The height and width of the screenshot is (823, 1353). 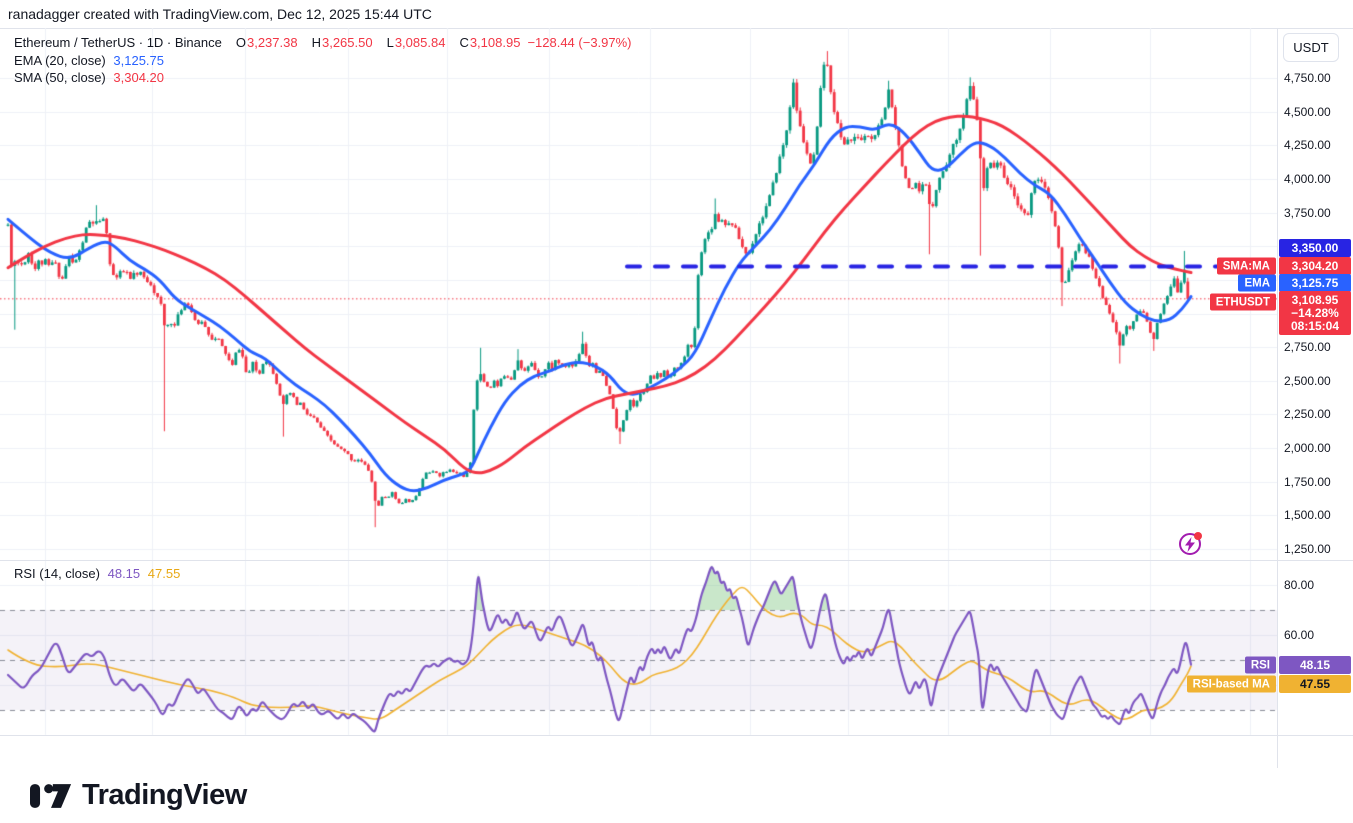 I want to click on axis-tick-label: 4,500.00, so click(x=1307, y=112).